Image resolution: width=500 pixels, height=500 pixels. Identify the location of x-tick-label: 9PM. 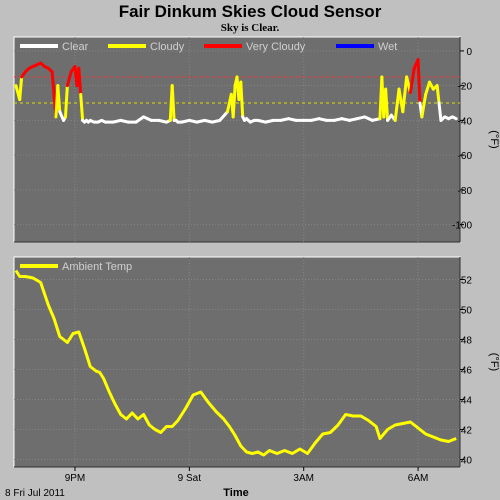
(75, 478).